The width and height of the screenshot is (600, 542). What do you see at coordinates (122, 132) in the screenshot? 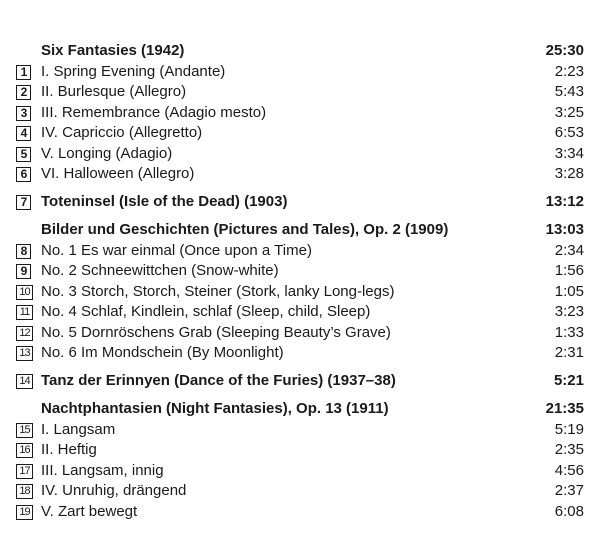
I see `track-title: IV. Capriccio (Allegretto)` at bounding box center [122, 132].